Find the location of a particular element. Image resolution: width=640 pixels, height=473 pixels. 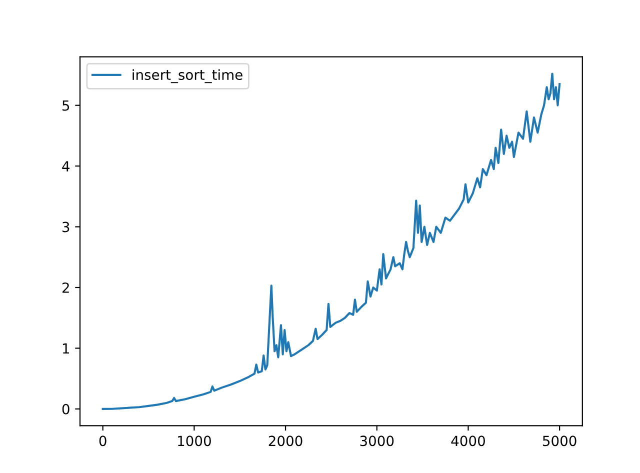

y-tick-label: 4 is located at coordinates (66, 166).